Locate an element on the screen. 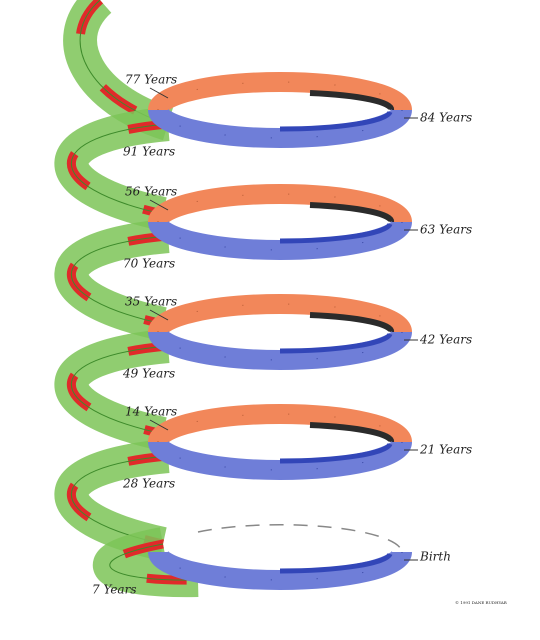  age-label: 28 Years is located at coordinates (148, 484).